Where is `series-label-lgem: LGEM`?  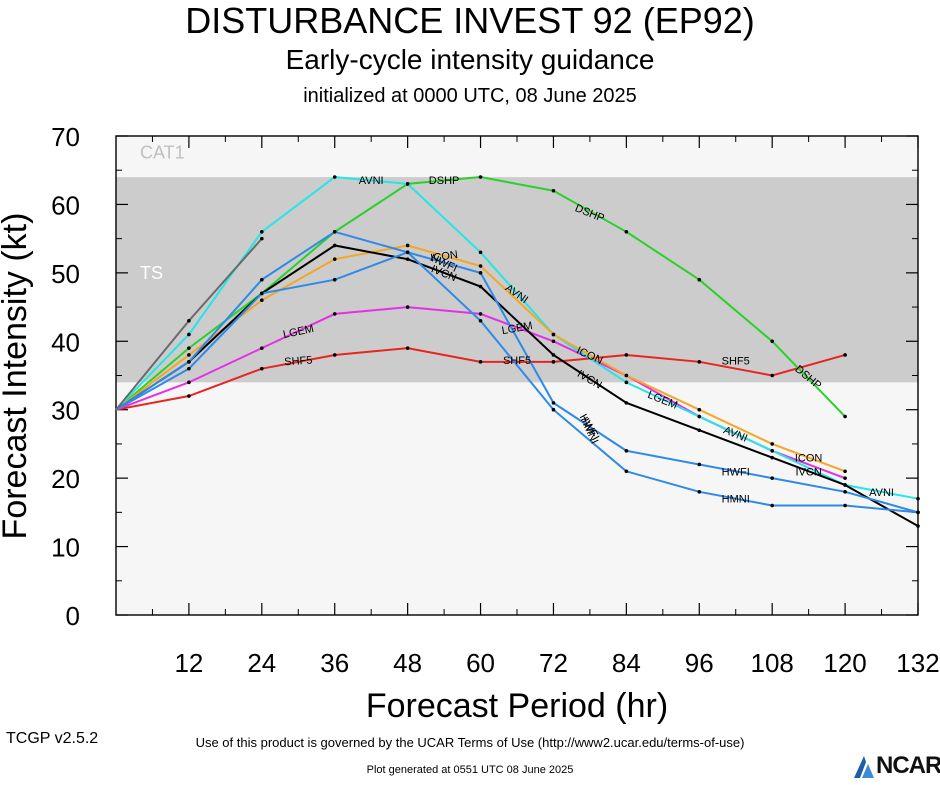
series-label-lgem: LGEM is located at coordinates (517, 328).